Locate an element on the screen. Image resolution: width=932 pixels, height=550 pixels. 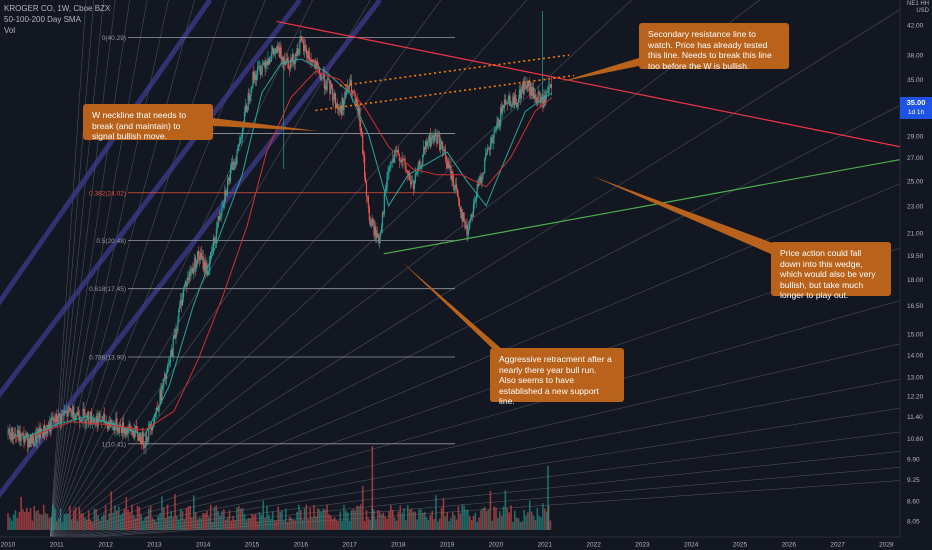
symbol-title: KROGER CO, 1W, Cboe BZX is located at coordinates (57, 8).